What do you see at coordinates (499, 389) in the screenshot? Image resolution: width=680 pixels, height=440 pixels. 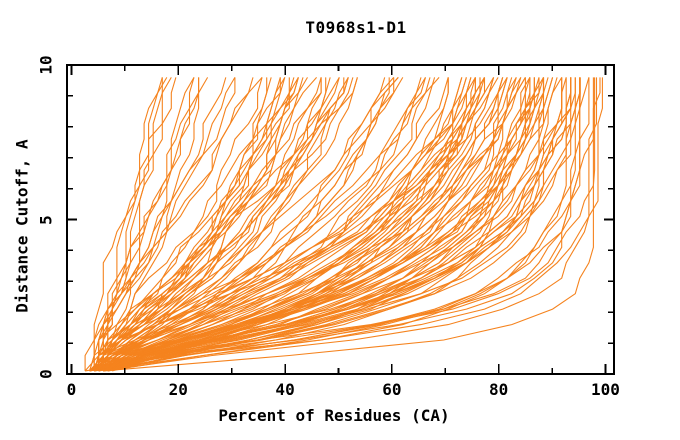 I see `x-tick-label: 80` at bounding box center [499, 389].